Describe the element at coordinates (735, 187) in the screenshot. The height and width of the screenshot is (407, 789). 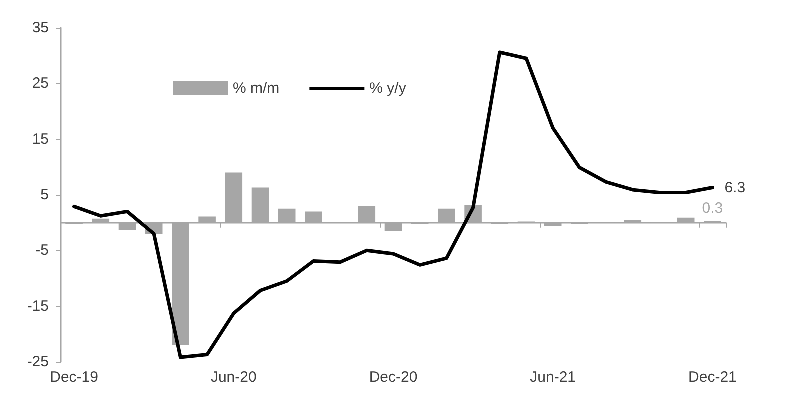
I see `data-label: 6.3` at that location.